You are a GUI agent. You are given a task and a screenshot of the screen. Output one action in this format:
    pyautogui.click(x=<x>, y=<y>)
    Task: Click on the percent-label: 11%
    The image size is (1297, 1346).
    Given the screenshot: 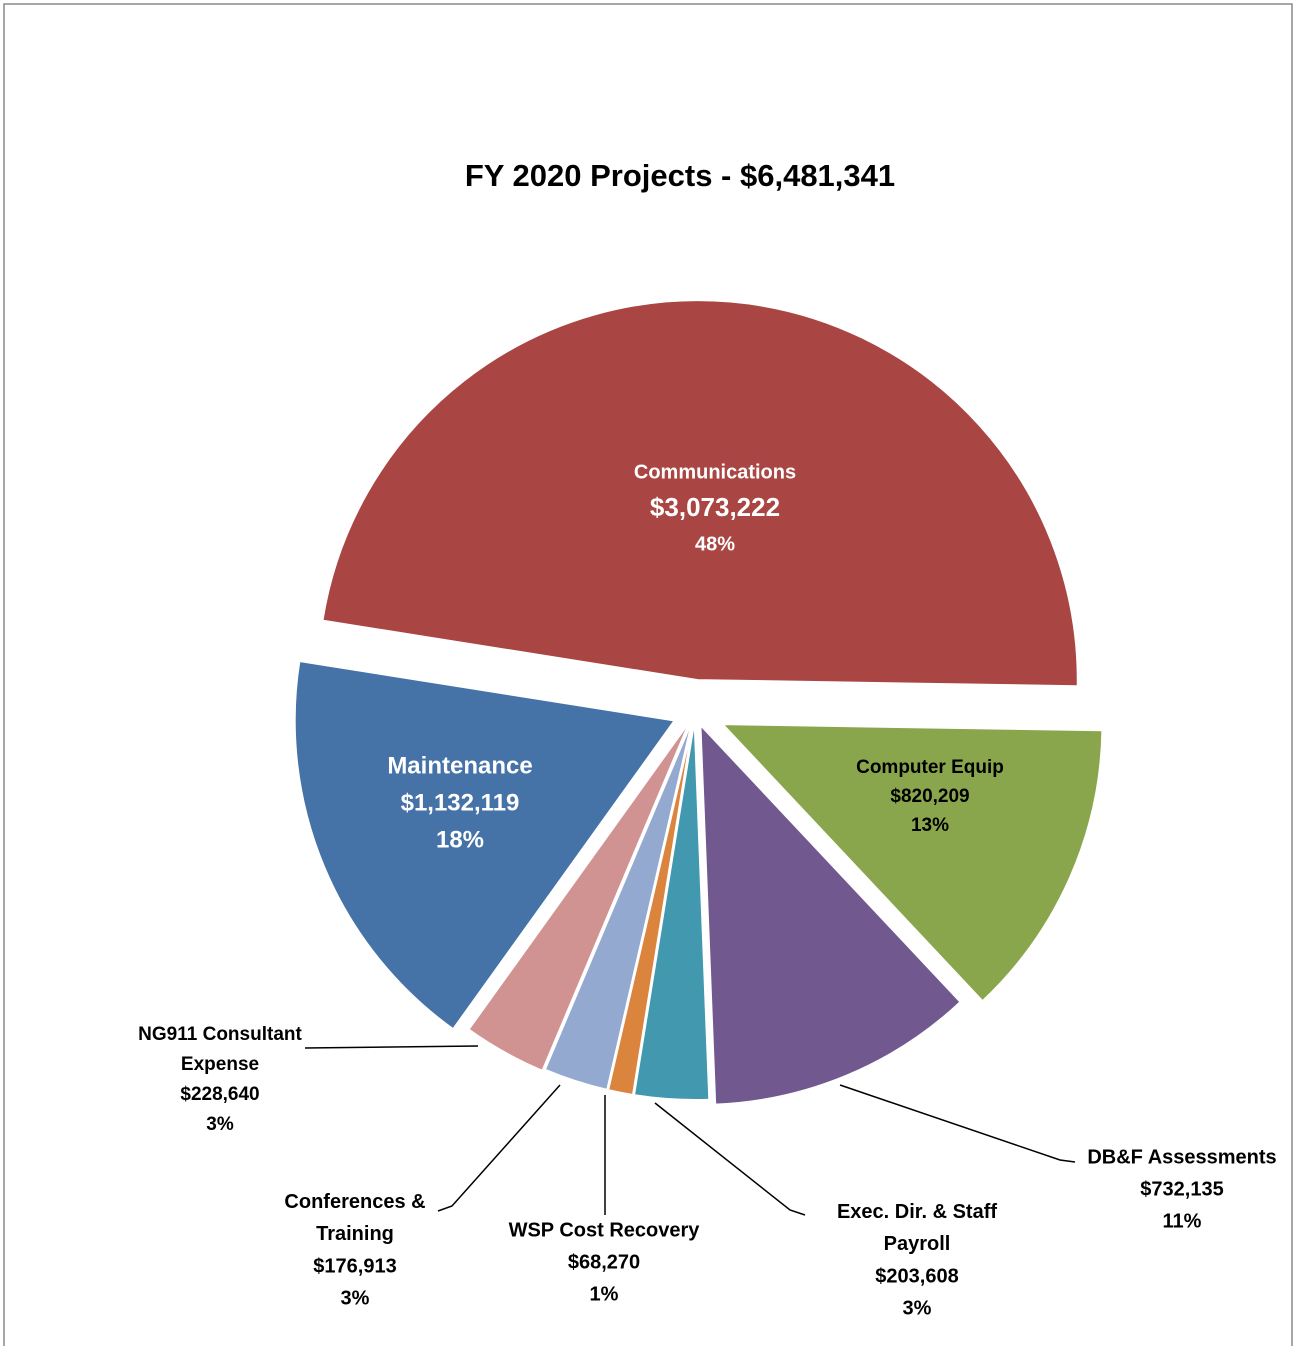 What is the action you would take?
    pyautogui.click(x=1182, y=1221)
    